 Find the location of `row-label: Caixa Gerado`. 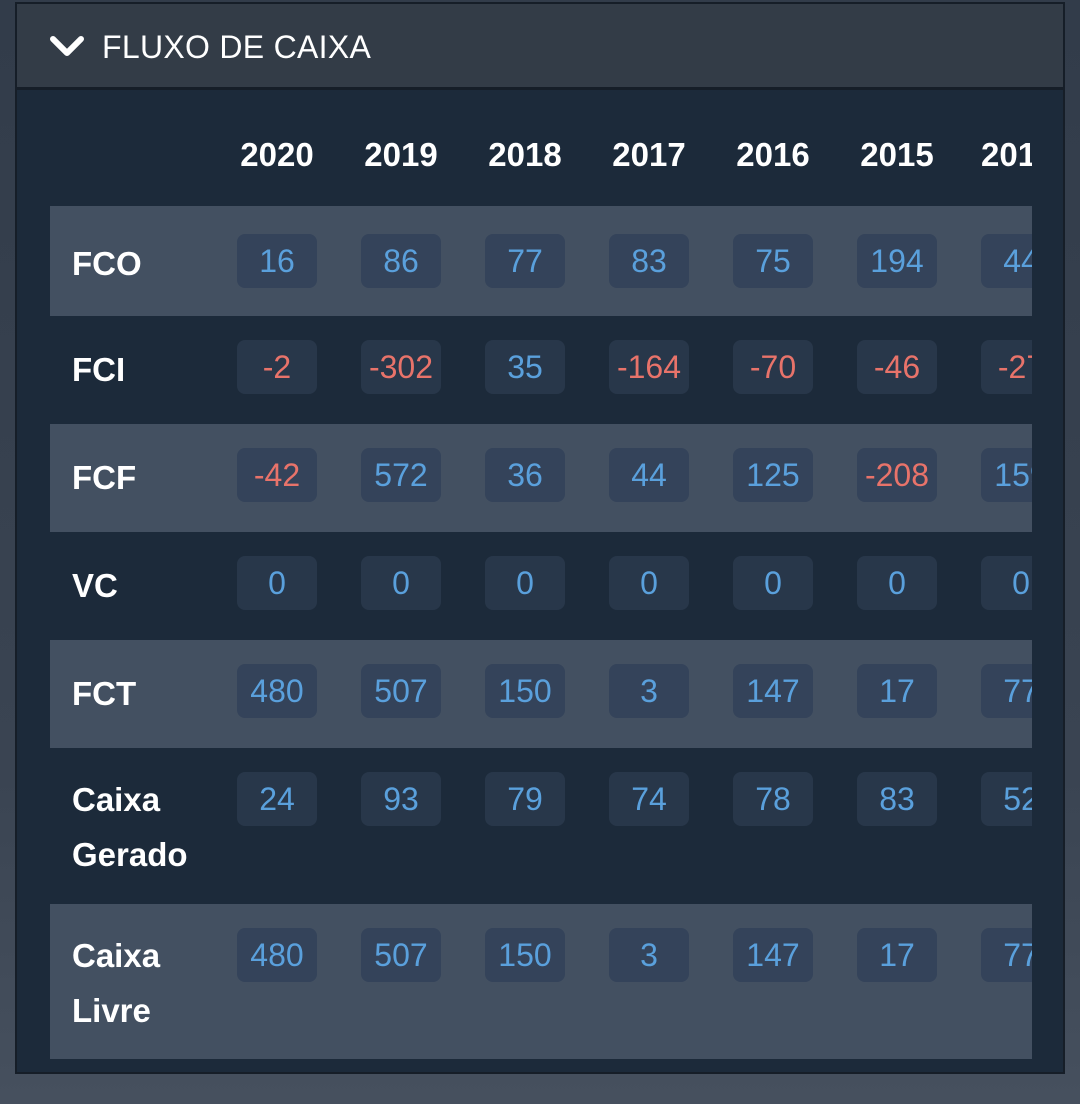

row-label: Caixa Gerado is located at coordinates (130, 827).